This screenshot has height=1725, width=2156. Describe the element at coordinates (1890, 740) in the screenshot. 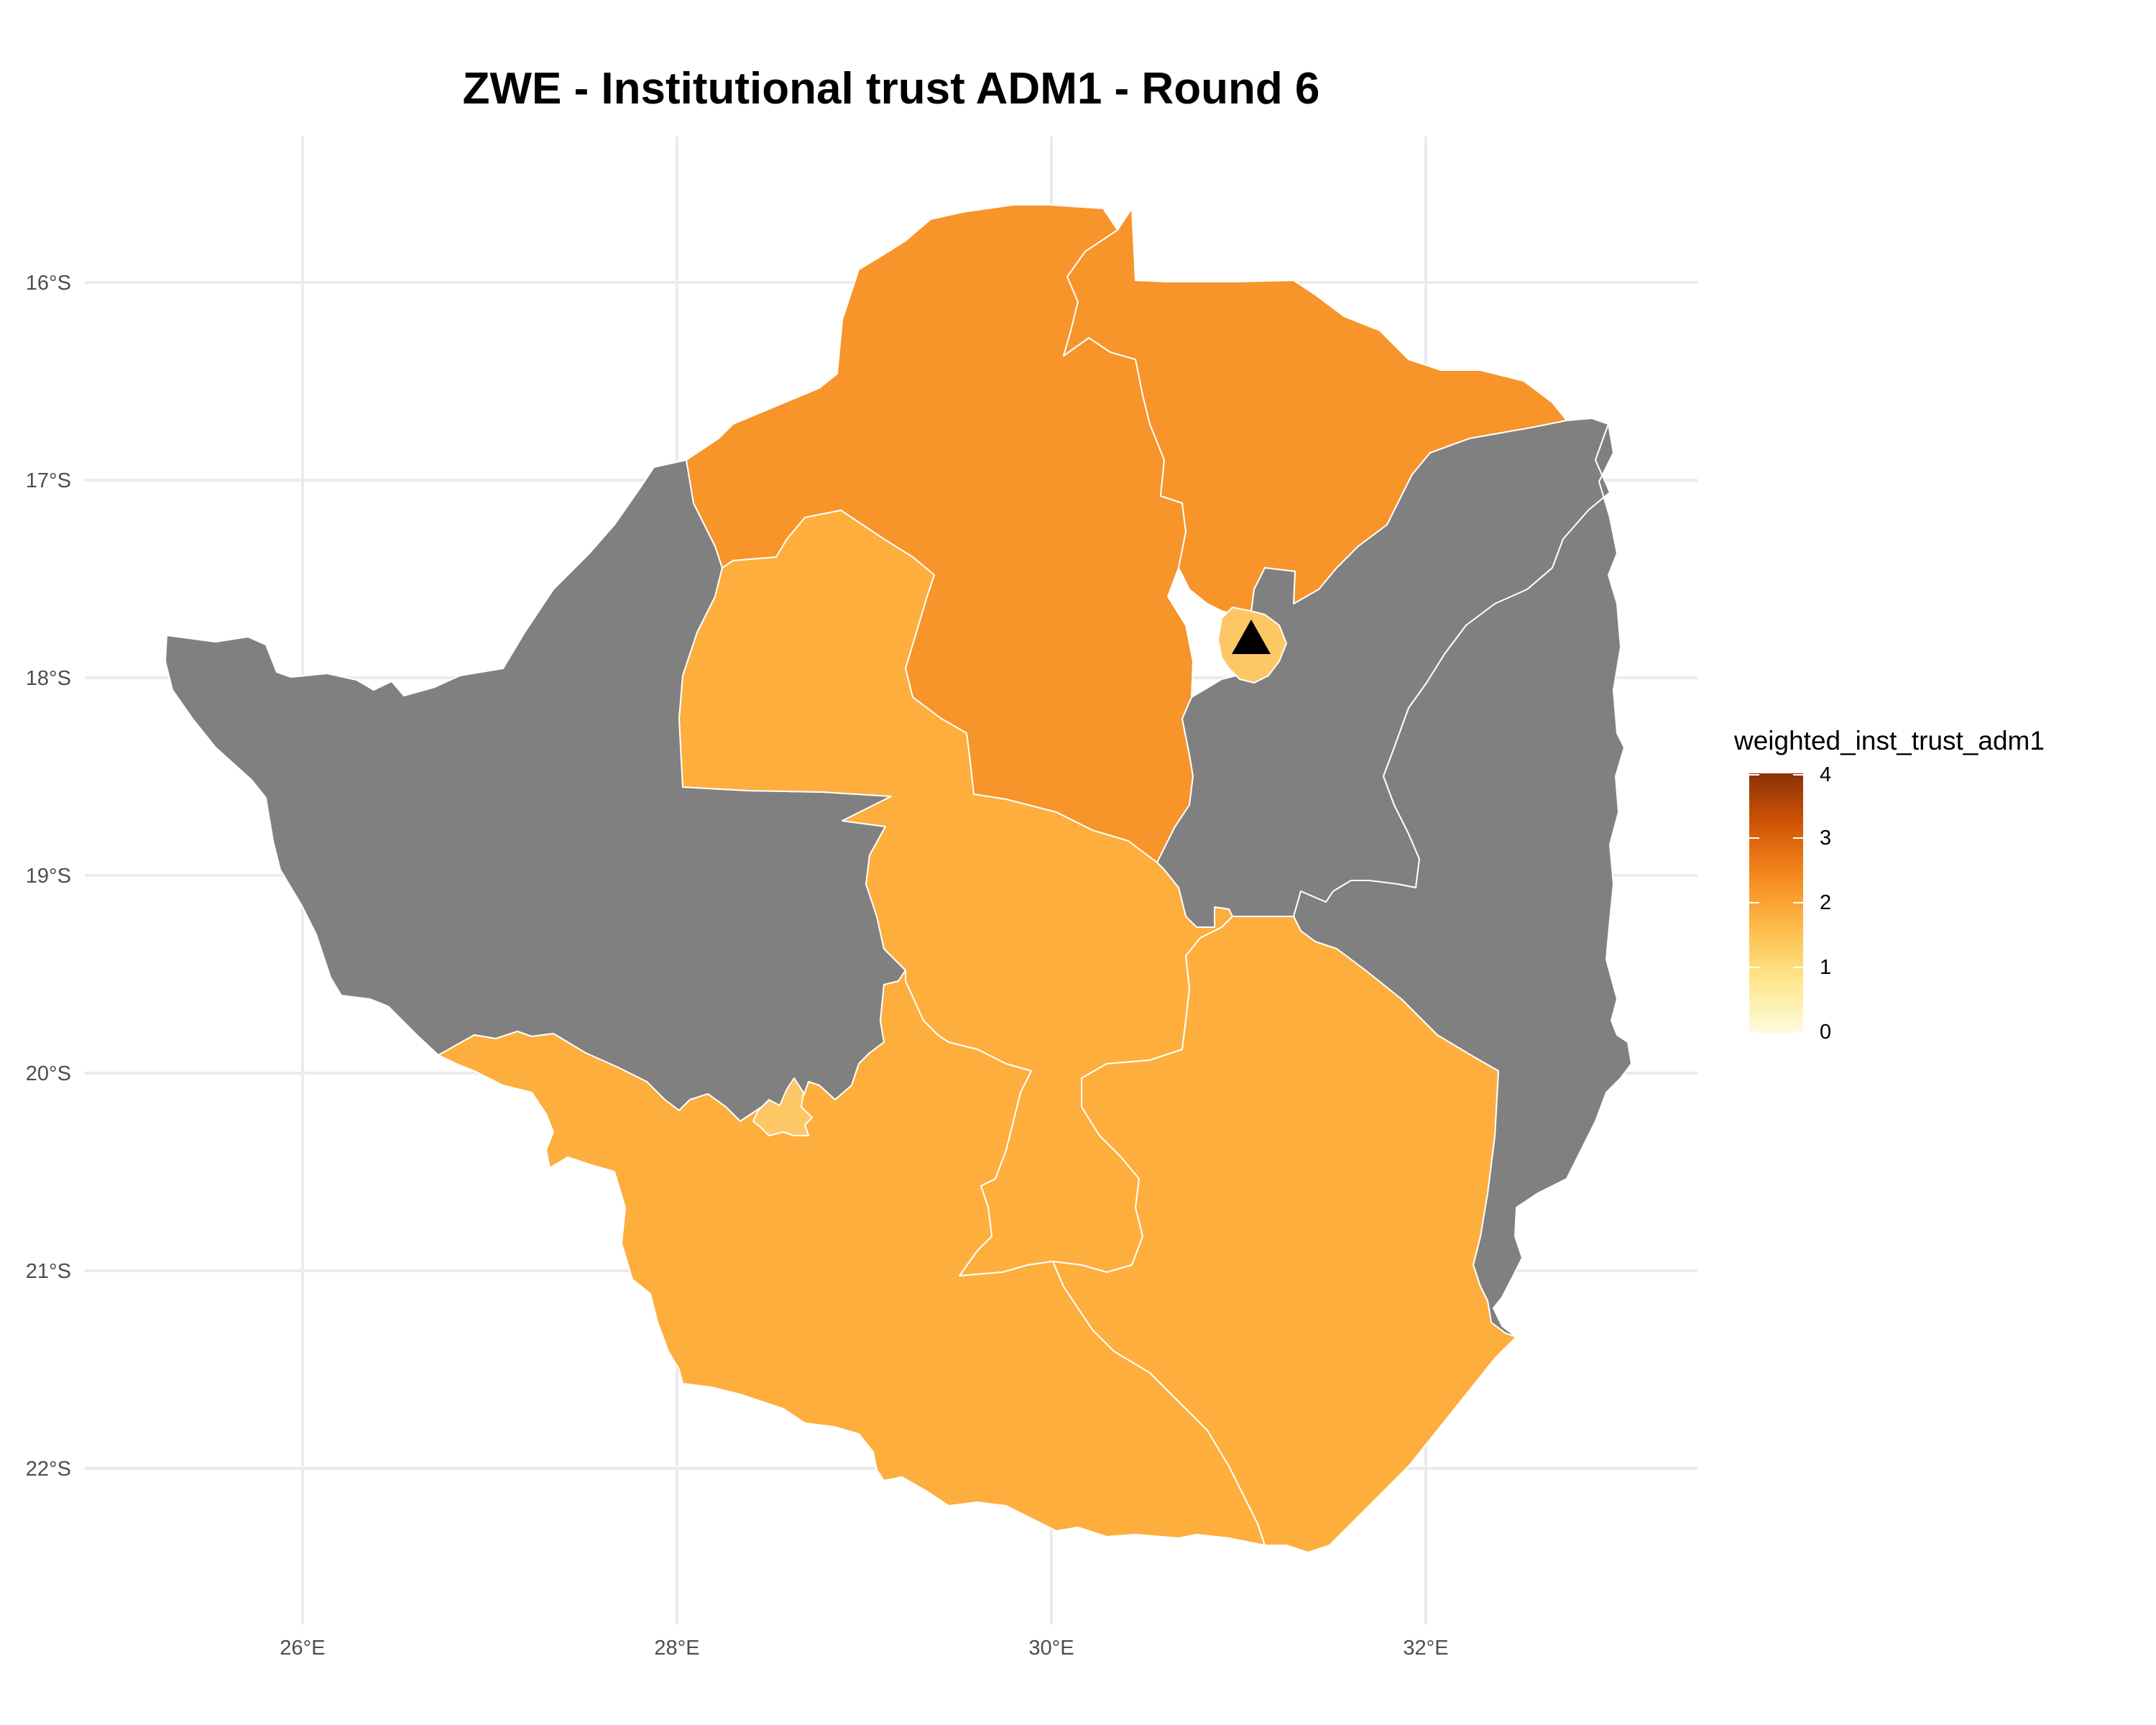

I see `legend-title: weighted_inst_trust_adm1` at that location.